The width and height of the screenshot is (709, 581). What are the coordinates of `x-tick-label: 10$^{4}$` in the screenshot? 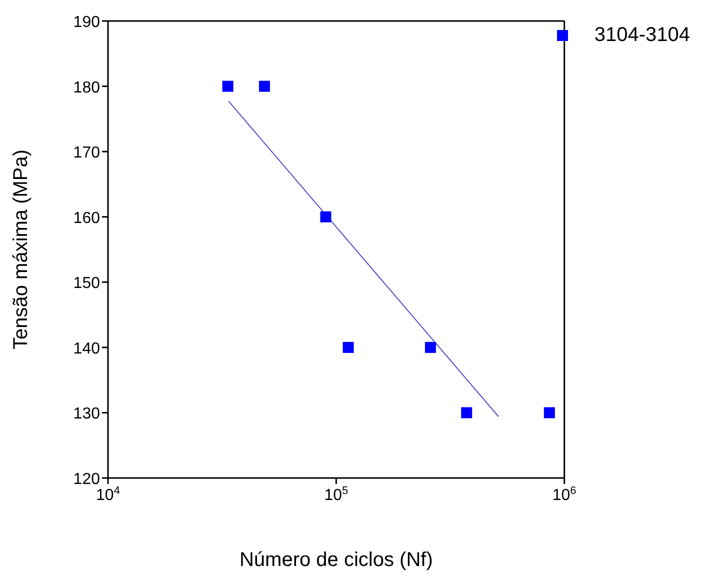 It's located at (108, 494).